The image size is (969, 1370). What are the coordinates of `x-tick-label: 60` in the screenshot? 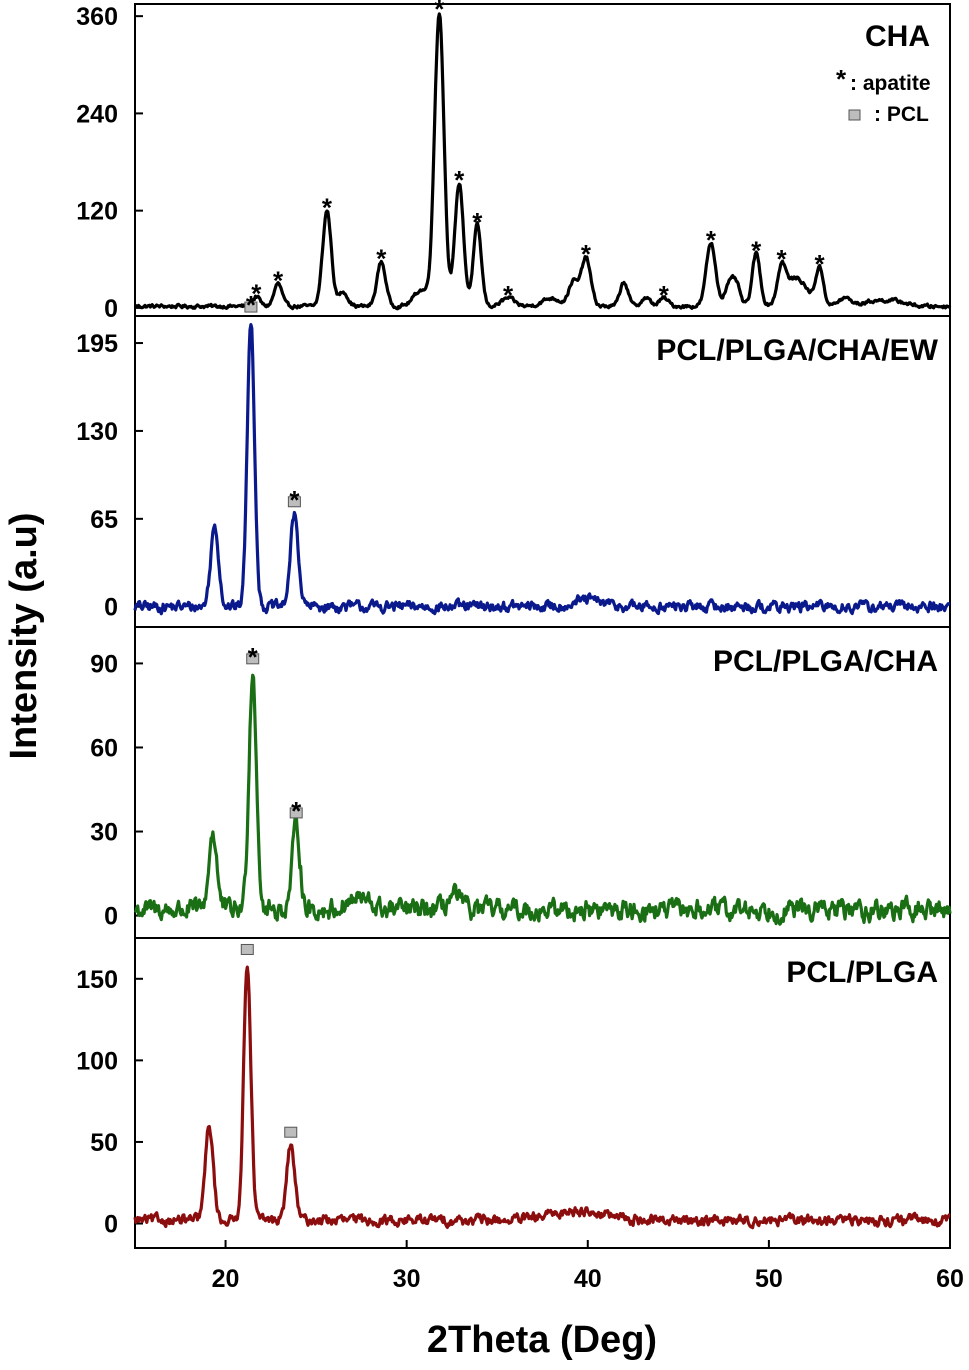 It's located at (950, 1279).